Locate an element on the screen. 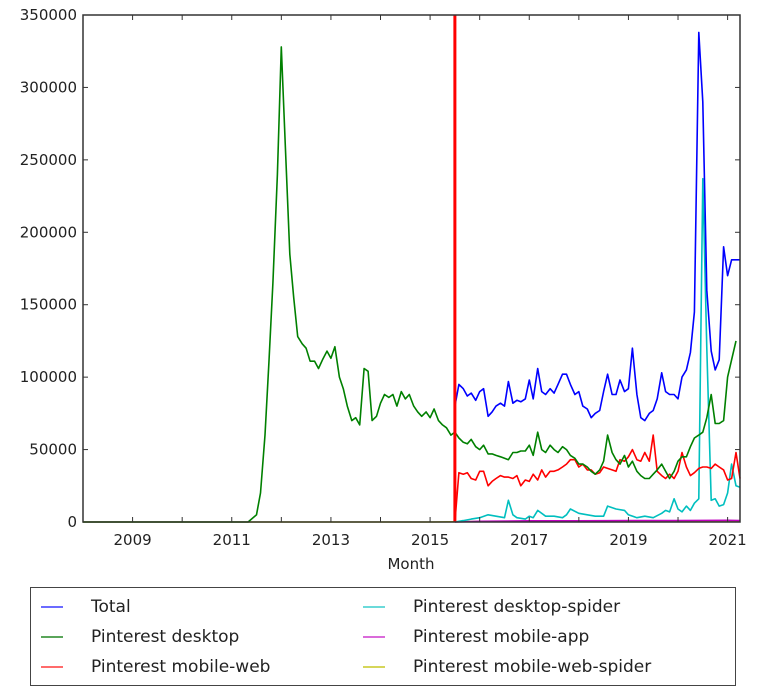  x-tick-label: 2017 is located at coordinates (529, 540).